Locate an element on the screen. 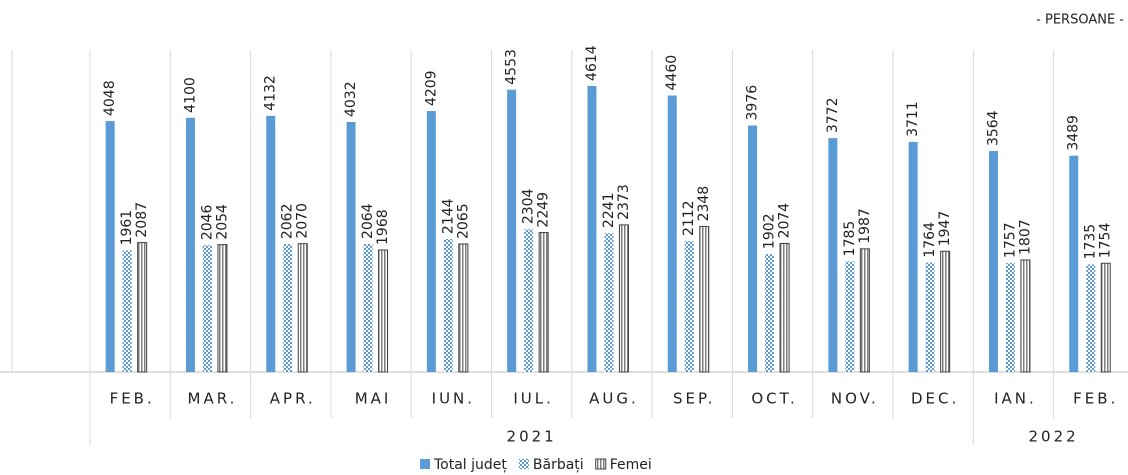 The height and width of the screenshot is (475, 1128). value-label: 3976 is located at coordinates (753, 103).